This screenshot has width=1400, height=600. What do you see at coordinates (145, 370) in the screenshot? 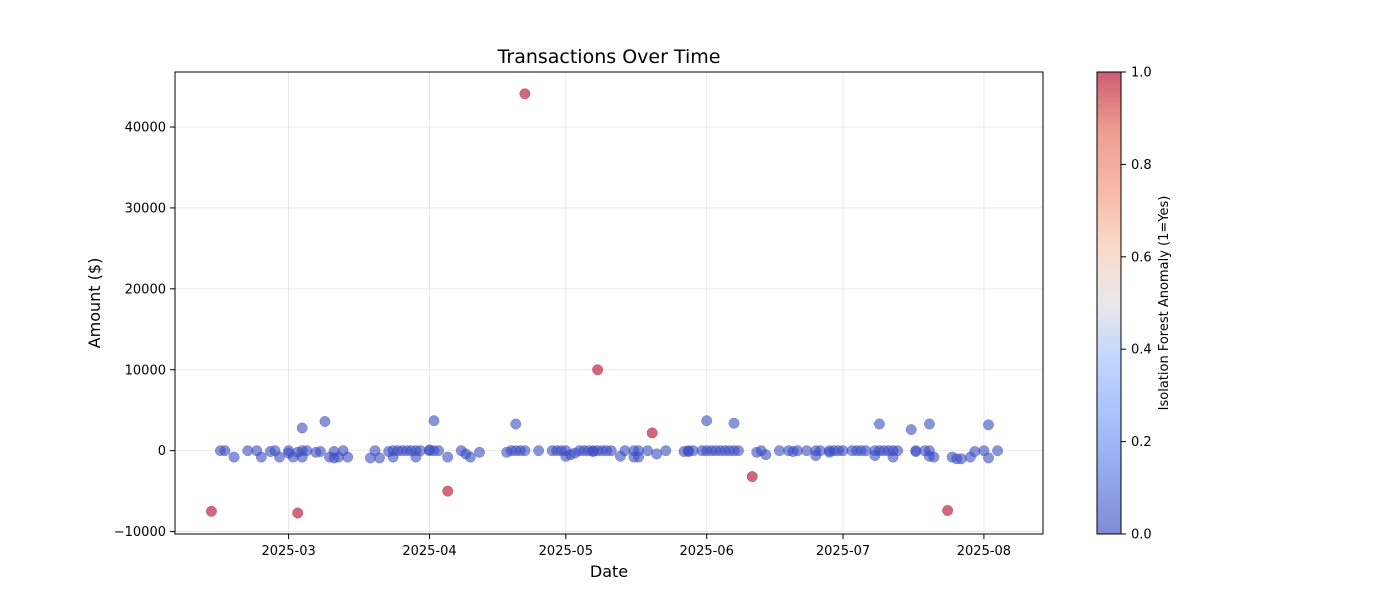
I see `y-tick-label: 10000` at bounding box center [145, 370].